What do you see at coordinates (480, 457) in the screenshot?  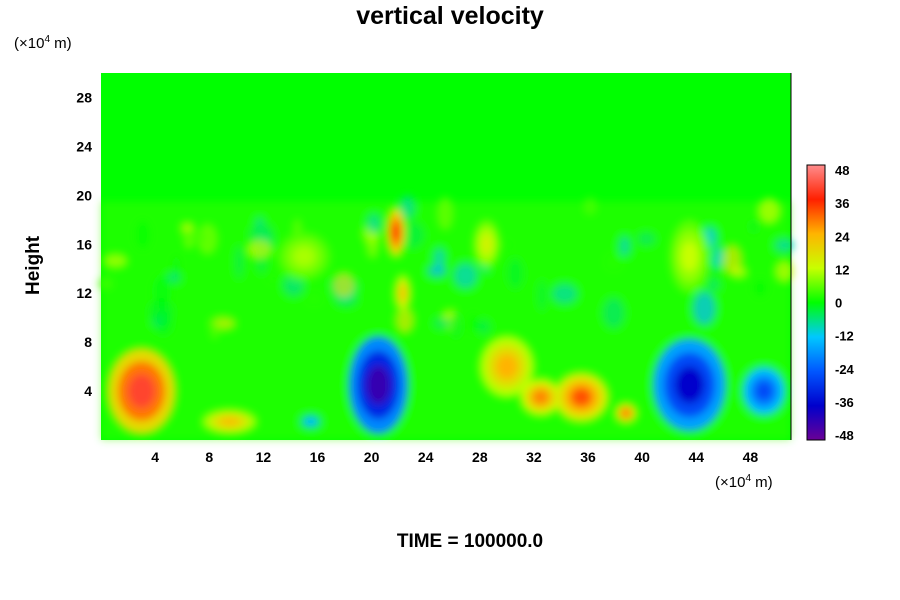 I see `x-tick-label: 28` at bounding box center [480, 457].